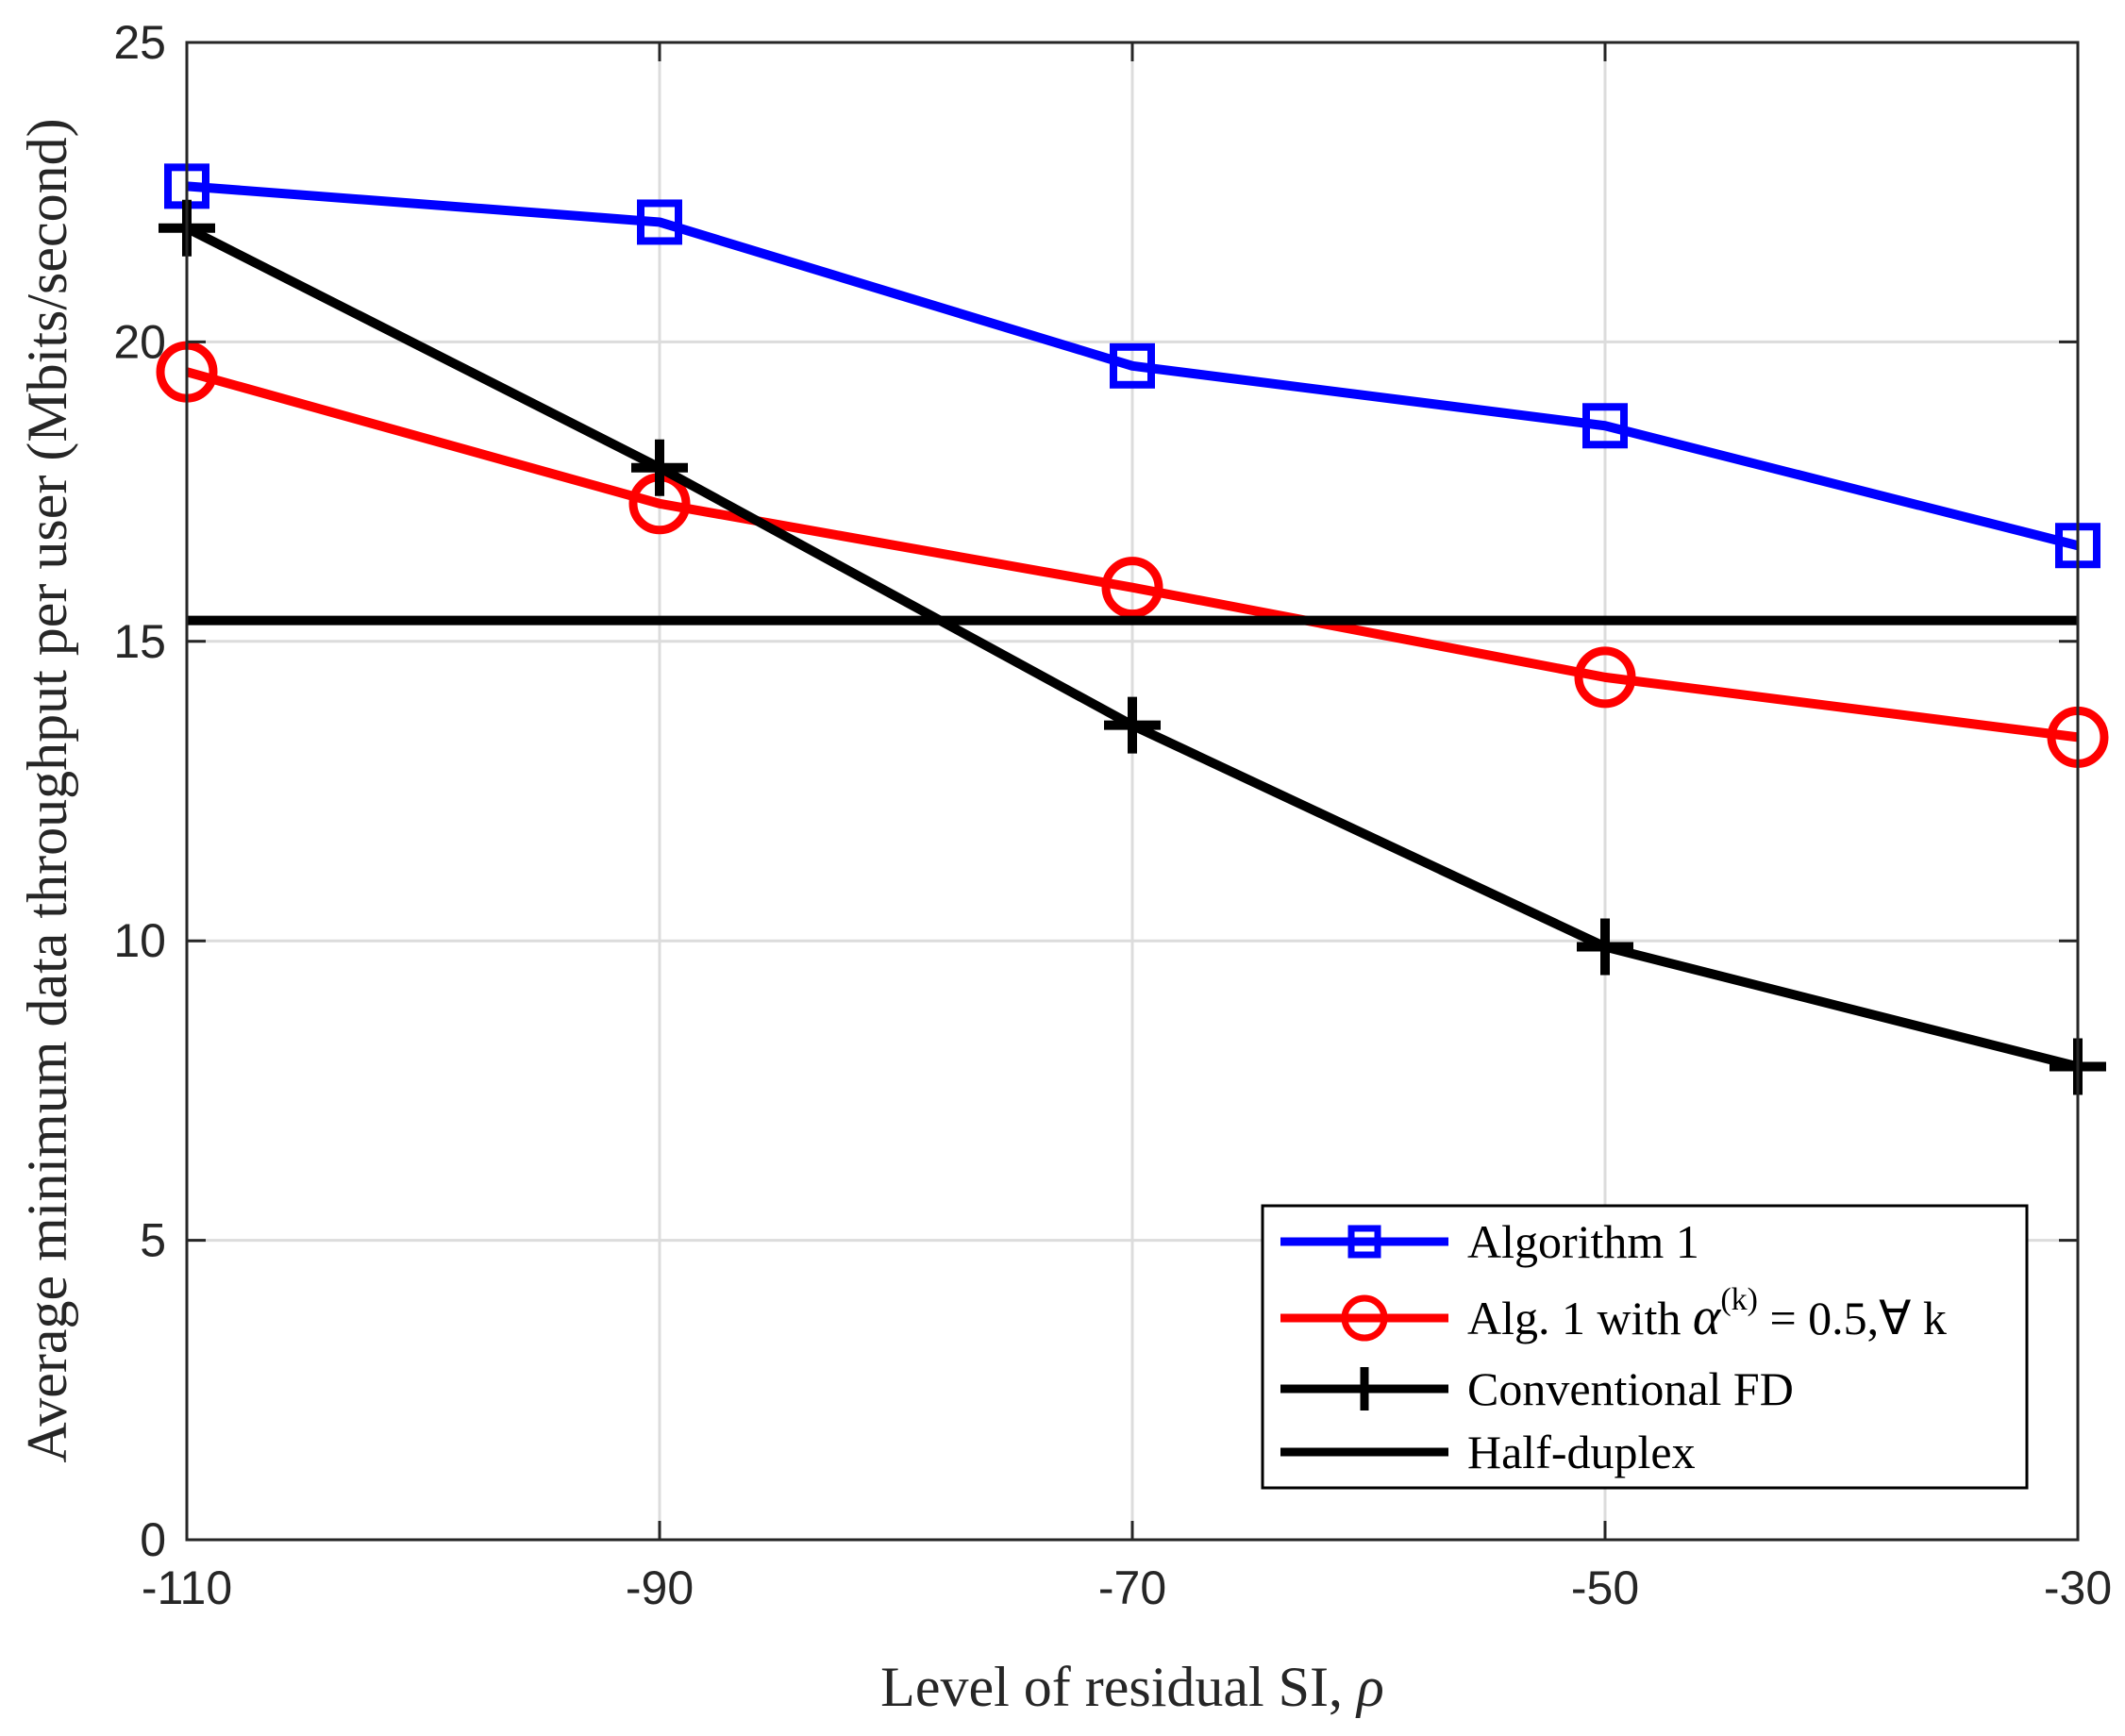  Describe the element at coordinates (1364, 1242) in the screenshot. I see `legend-marker-square` at that location.